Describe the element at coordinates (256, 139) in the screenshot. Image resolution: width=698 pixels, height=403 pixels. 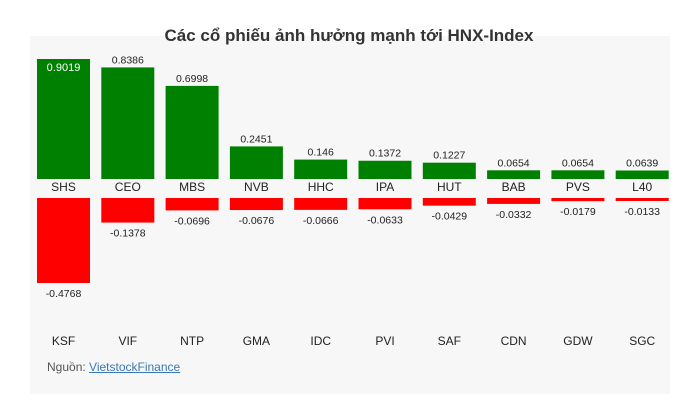
I see `value-label-nvb: 0.2451` at that location.